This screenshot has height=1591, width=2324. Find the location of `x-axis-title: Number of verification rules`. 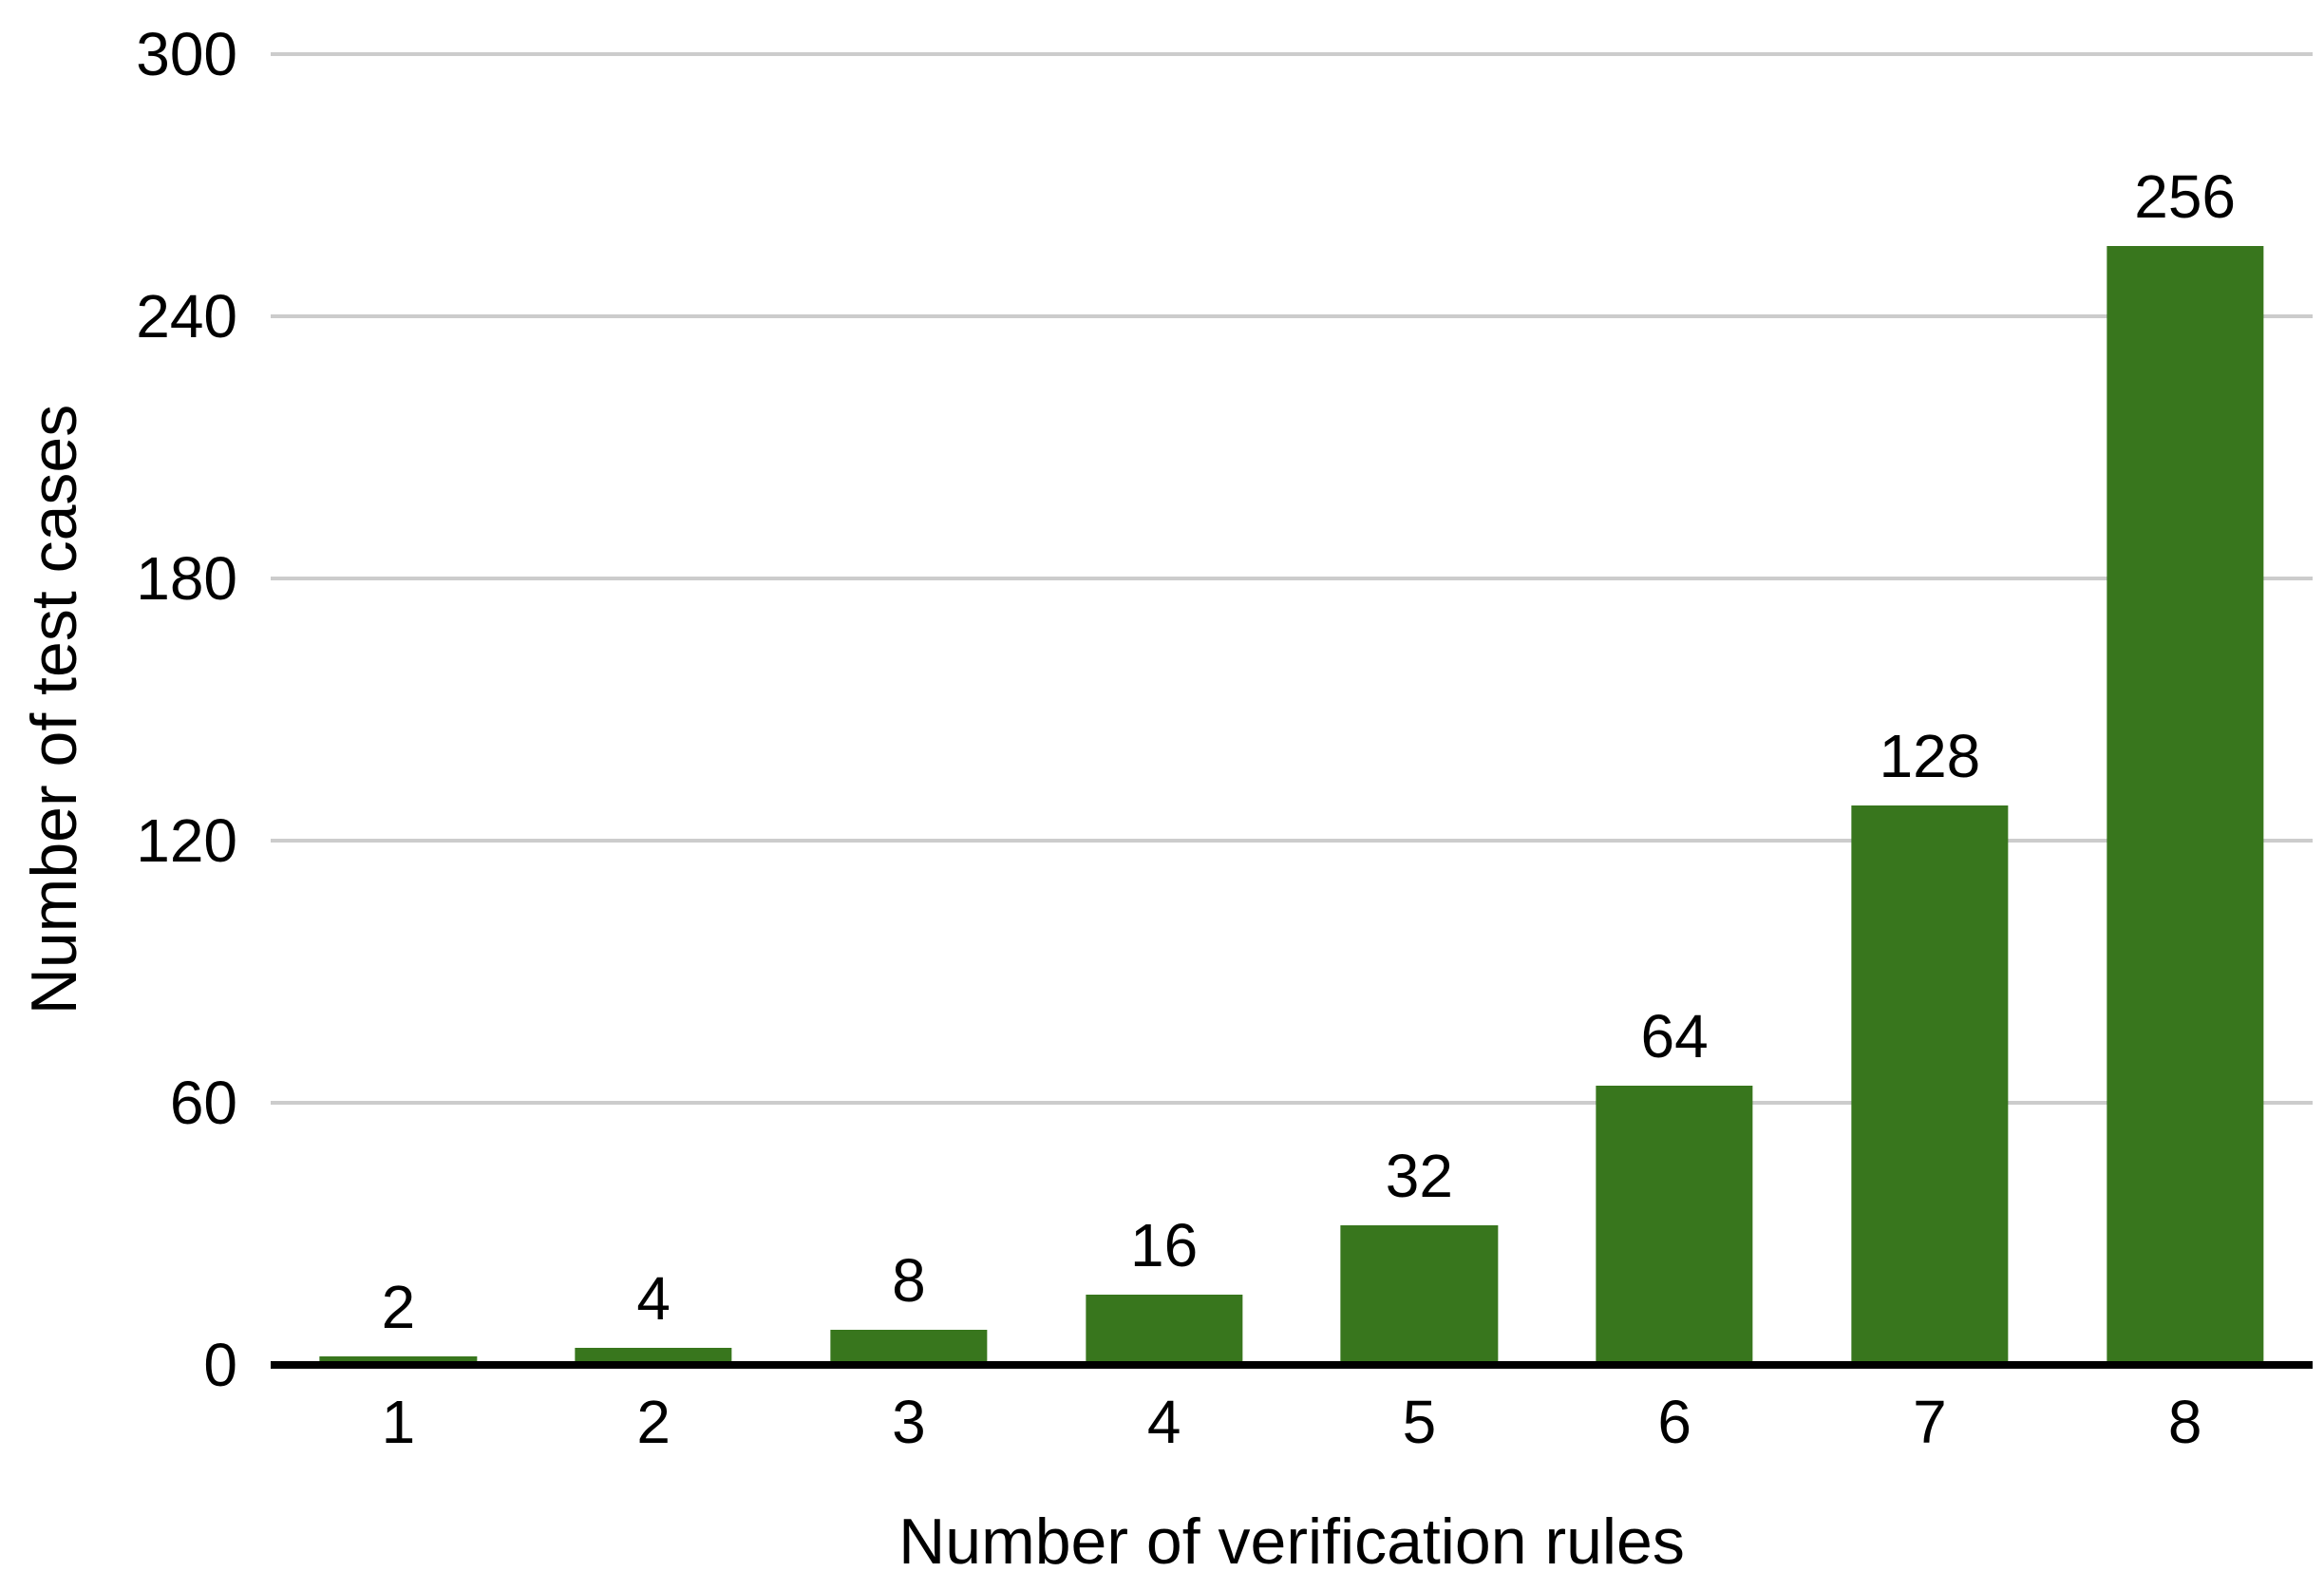

x-axis-title: Number of verification rules is located at coordinates (1291, 1542).